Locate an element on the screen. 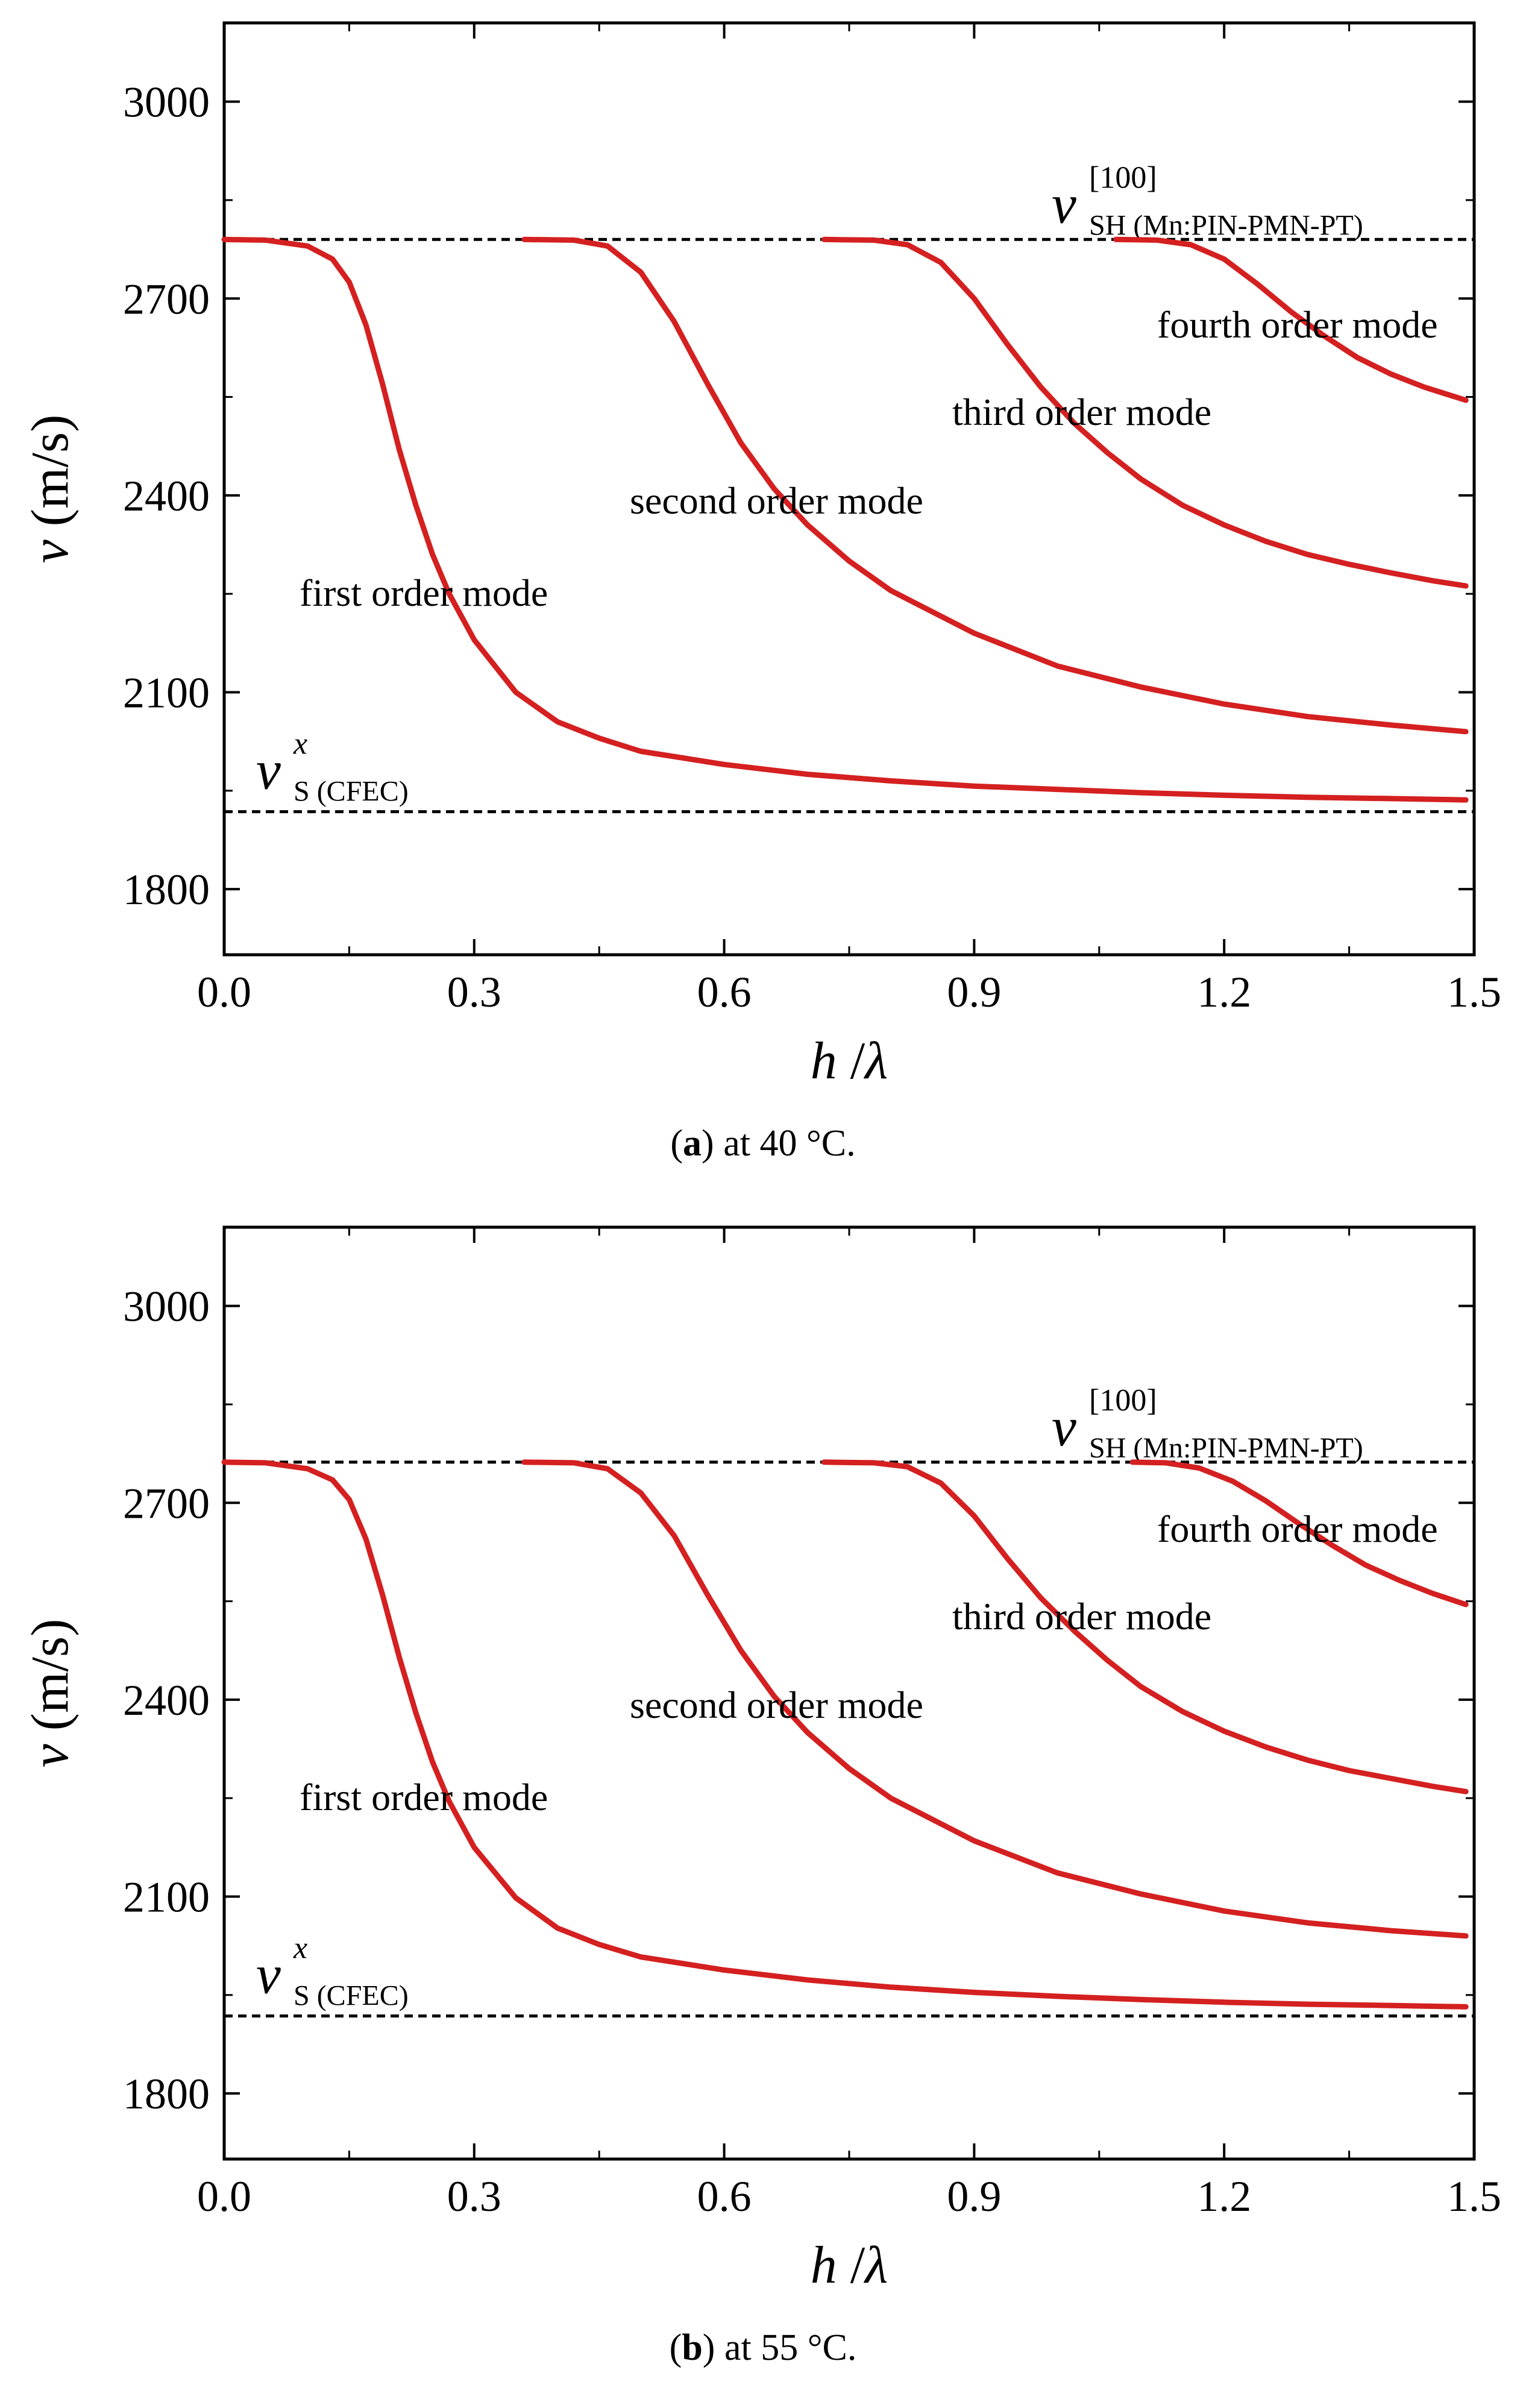  caption-b-letter: b is located at coordinates (693, 2347).